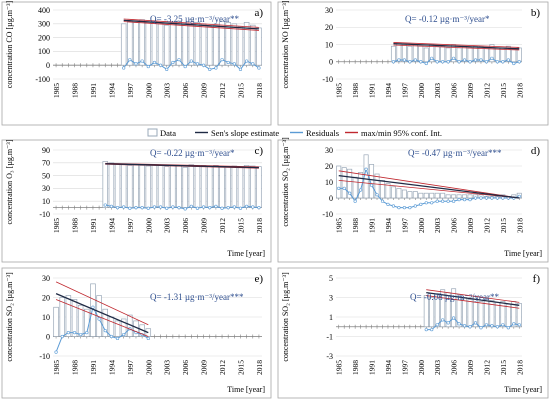 This screenshot has height=402, width=550. Describe the element at coordinates (191, 24) in the screenshot. I see `sen-slope-line` at that location.